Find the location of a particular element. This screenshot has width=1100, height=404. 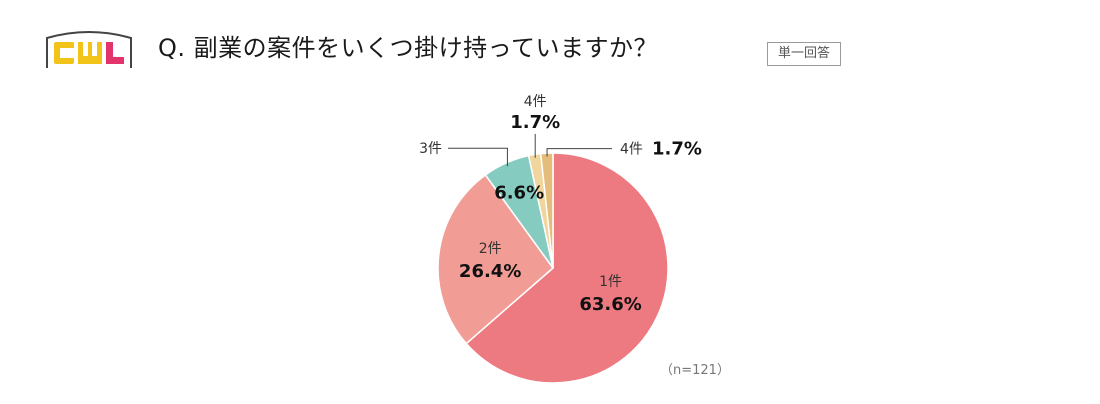

slice-label-category-5: 4件 is located at coordinates (631, 150).